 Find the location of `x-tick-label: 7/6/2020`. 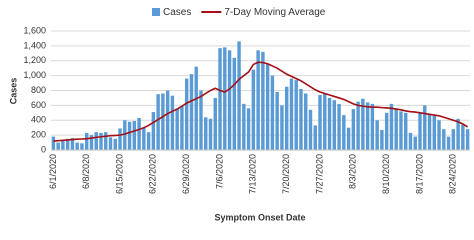

x-tick-label: 7/6/2020 is located at coordinates (219, 171).